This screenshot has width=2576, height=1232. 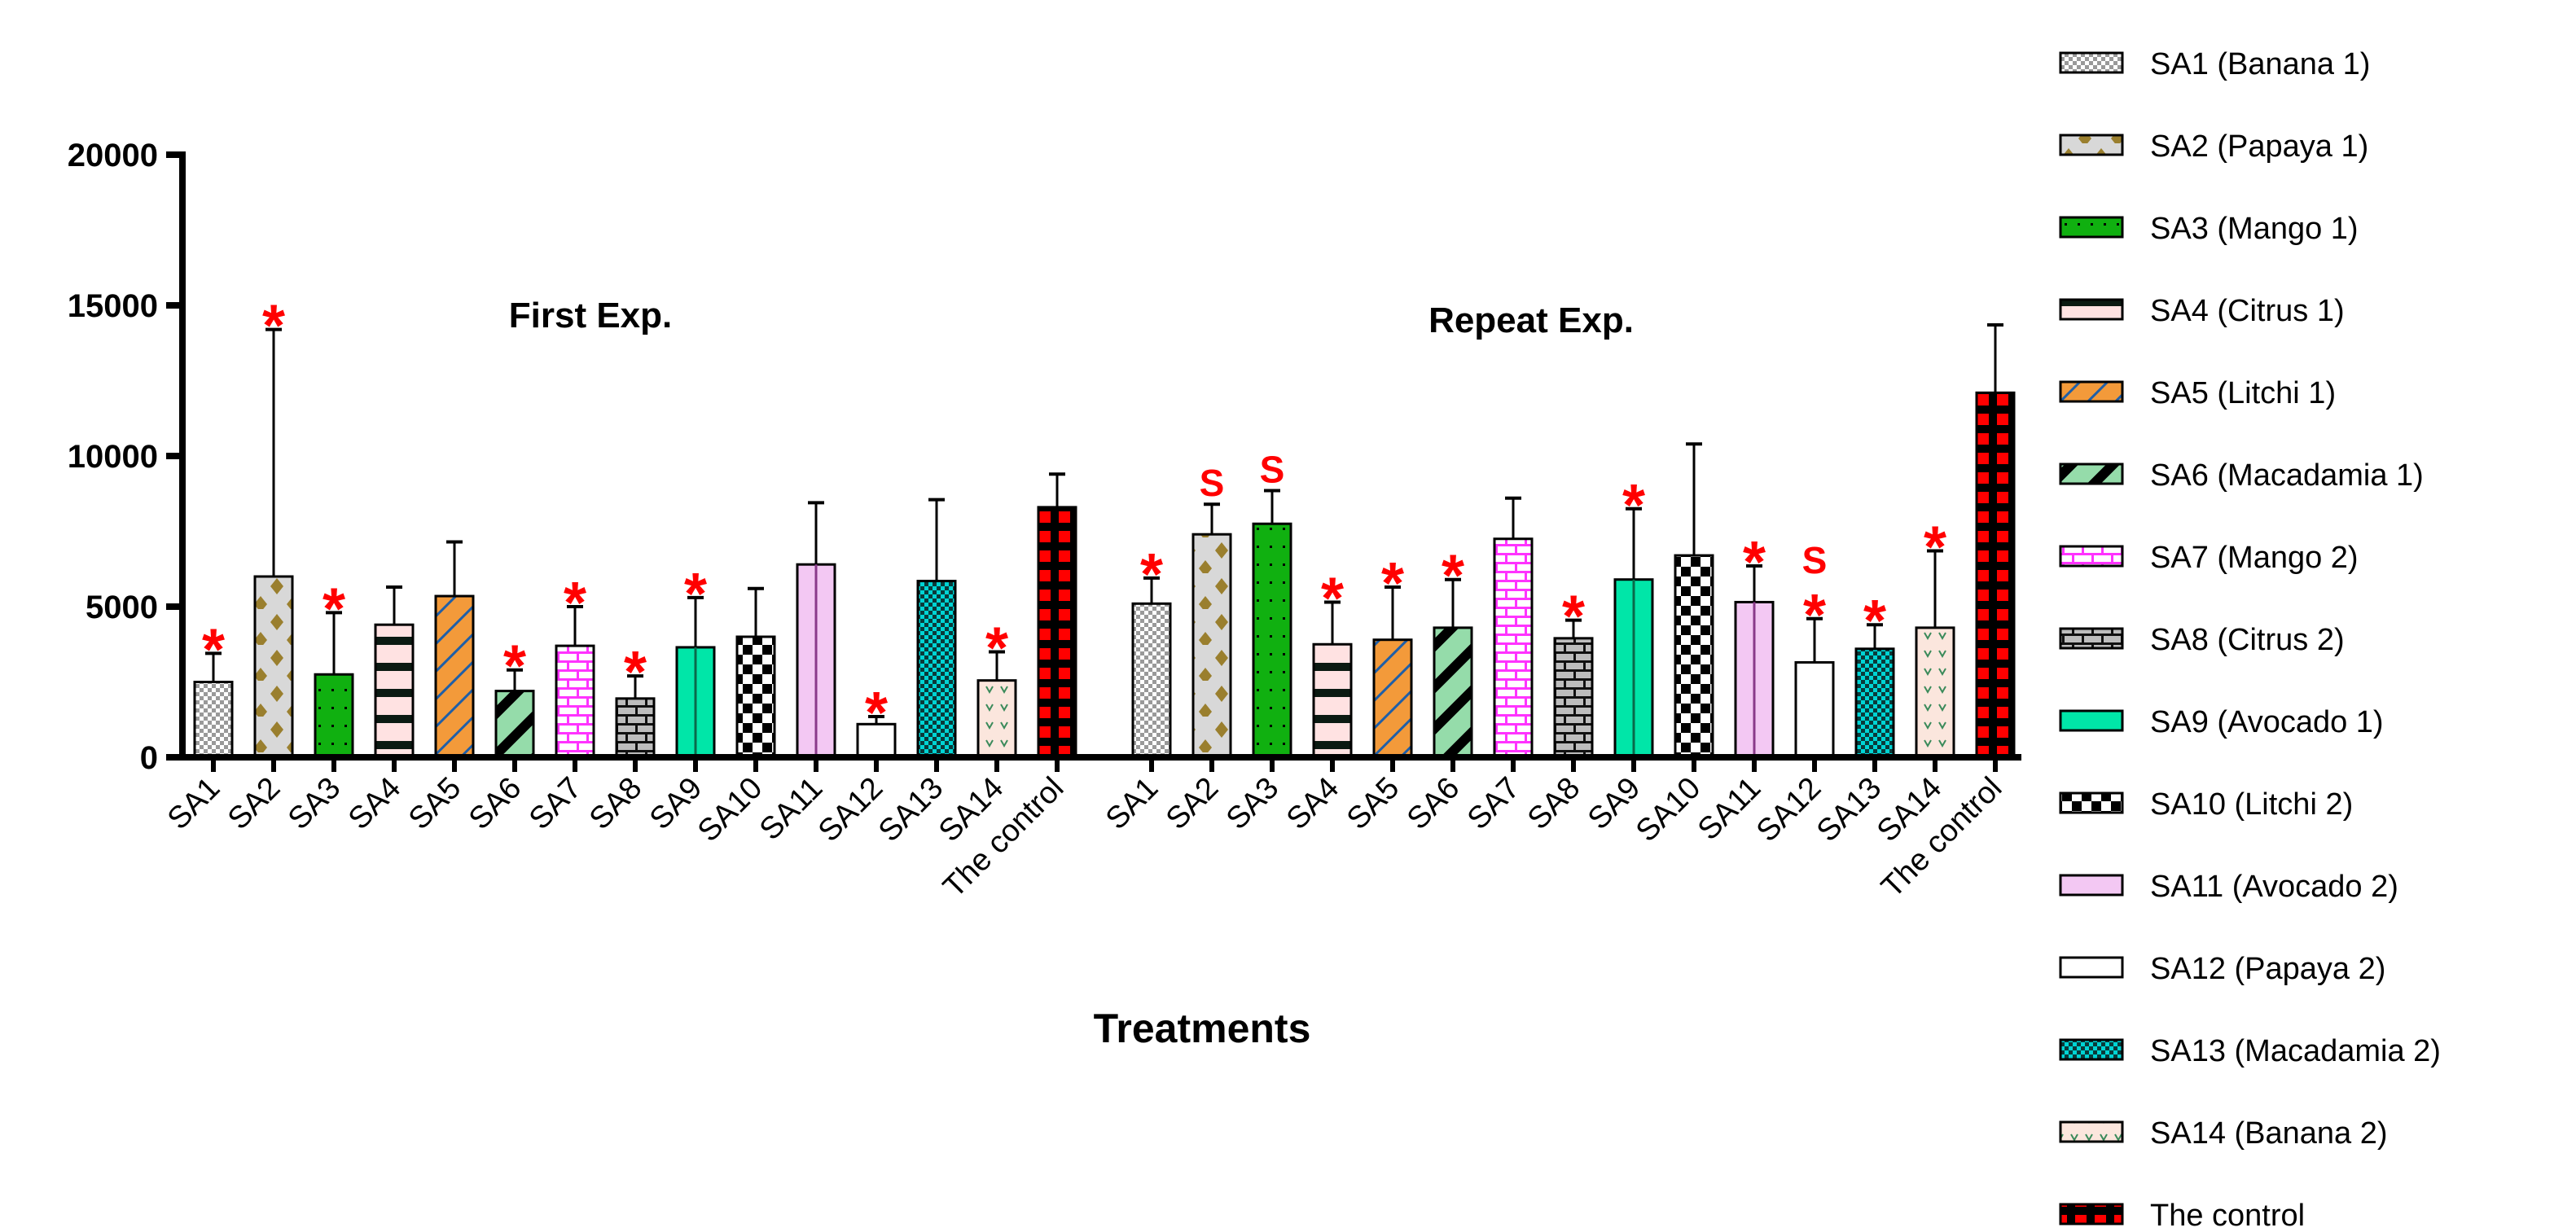 I want to click on legend-item: SA1 (Banana 1), so click(x=2214, y=64).